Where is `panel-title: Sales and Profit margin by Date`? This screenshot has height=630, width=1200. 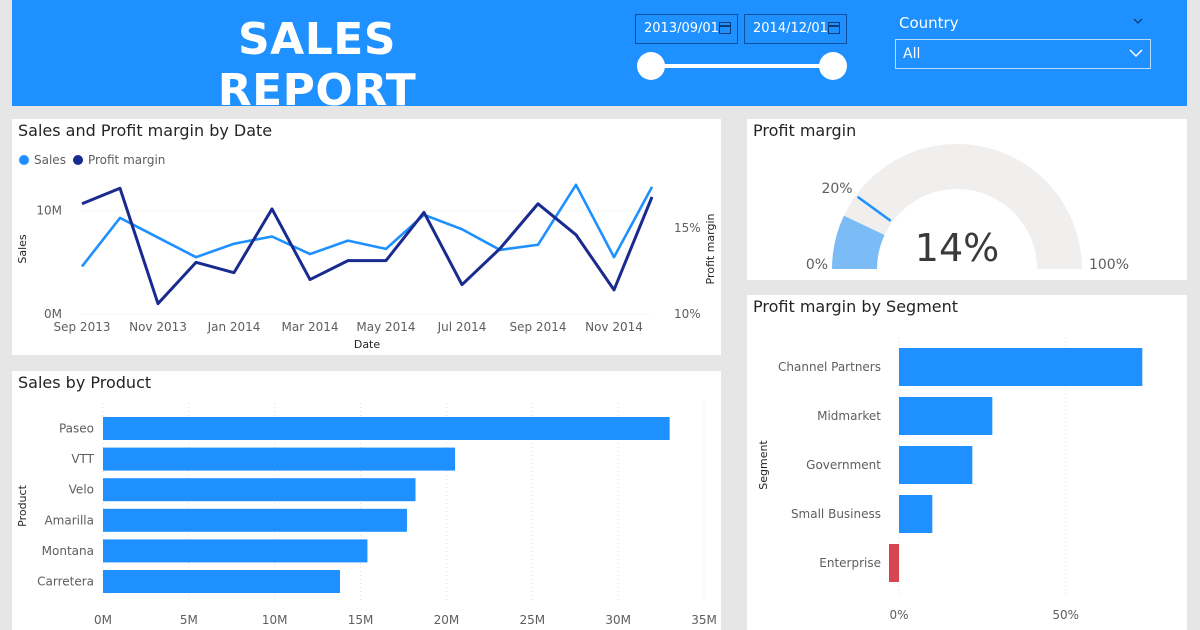 panel-title: Sales and Profit margin by Date is located at coordinates (145, 130).